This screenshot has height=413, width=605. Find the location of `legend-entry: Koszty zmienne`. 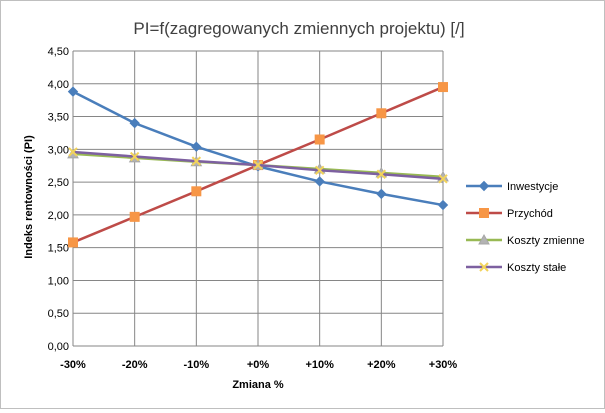

legend-entry: Koszty zmienne is located at coordinates (525, 240).